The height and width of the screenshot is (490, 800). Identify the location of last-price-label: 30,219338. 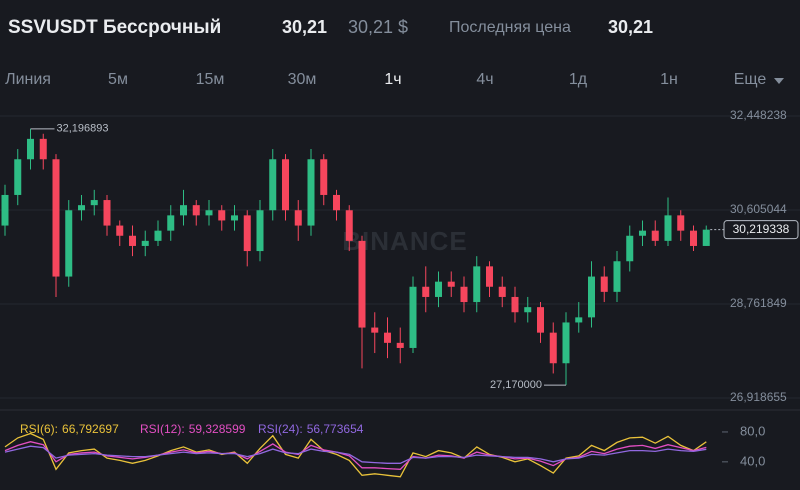
(761, 229).